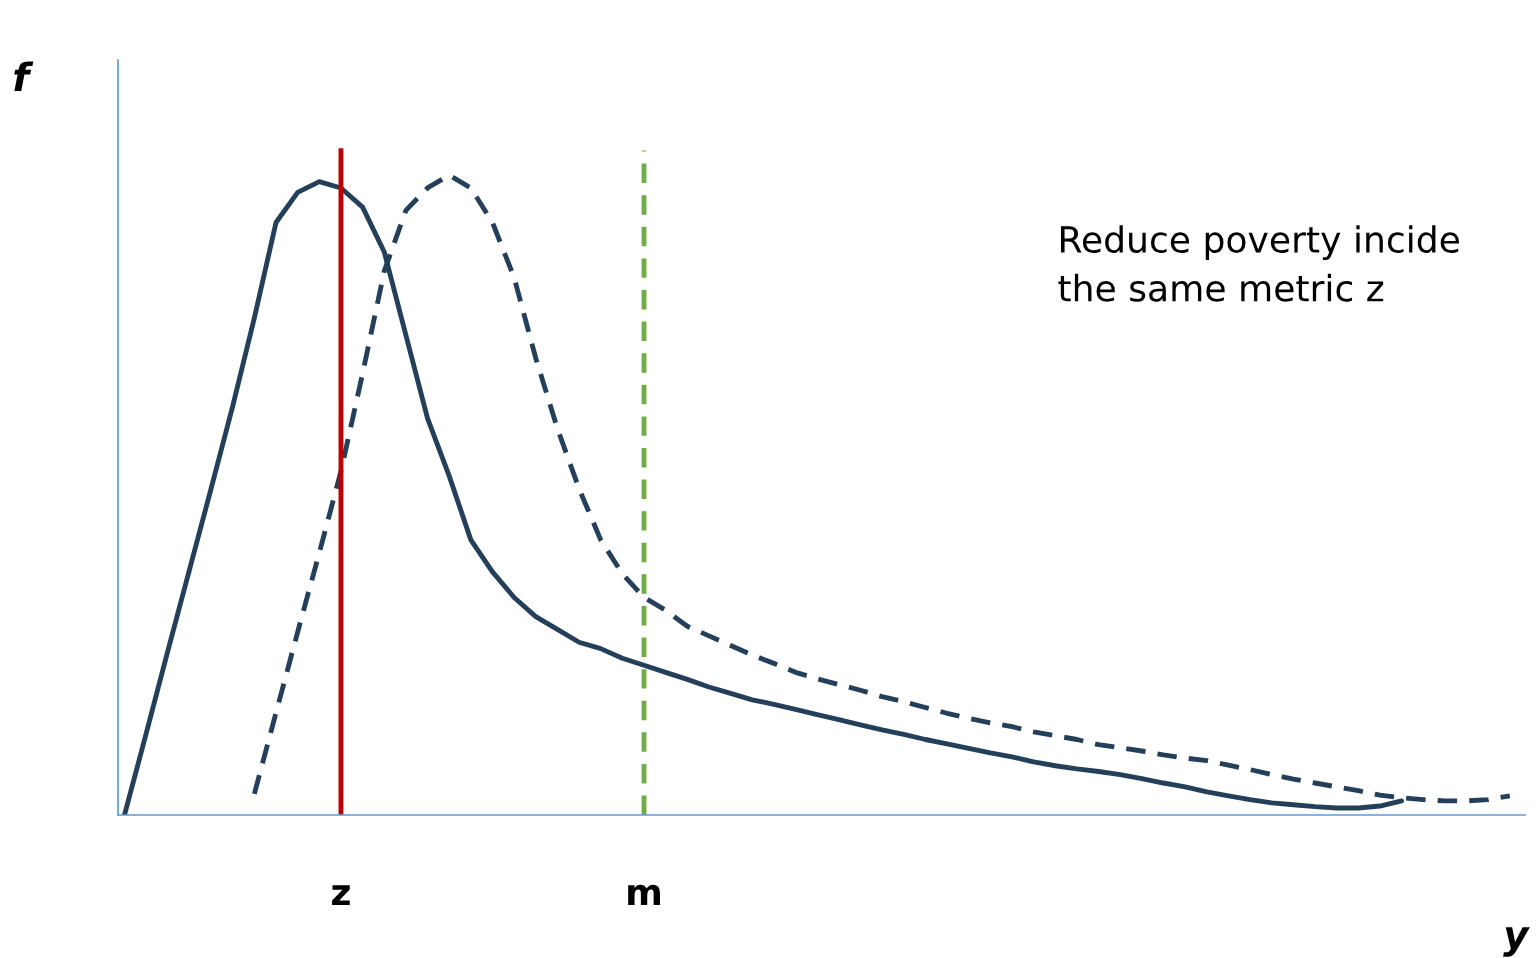  I want to click on y-axis-title: f, so click(24, 76).